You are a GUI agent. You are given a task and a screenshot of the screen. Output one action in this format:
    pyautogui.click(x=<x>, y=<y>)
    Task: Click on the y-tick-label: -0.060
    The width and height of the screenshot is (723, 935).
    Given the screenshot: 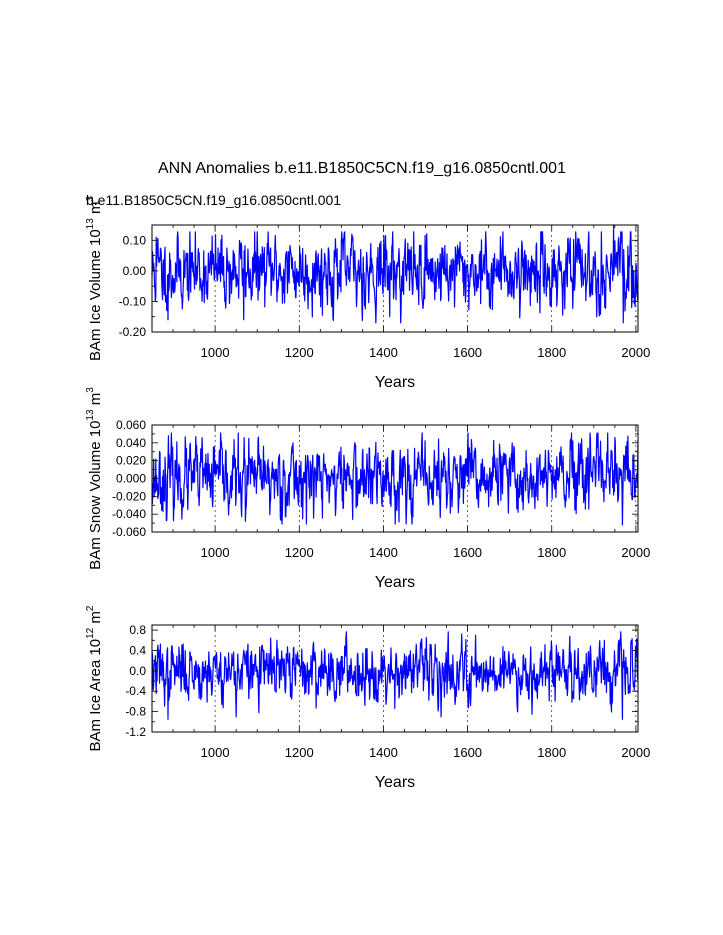 What is the action you would take?
    pyautogui.click(x=129, y=532)
    